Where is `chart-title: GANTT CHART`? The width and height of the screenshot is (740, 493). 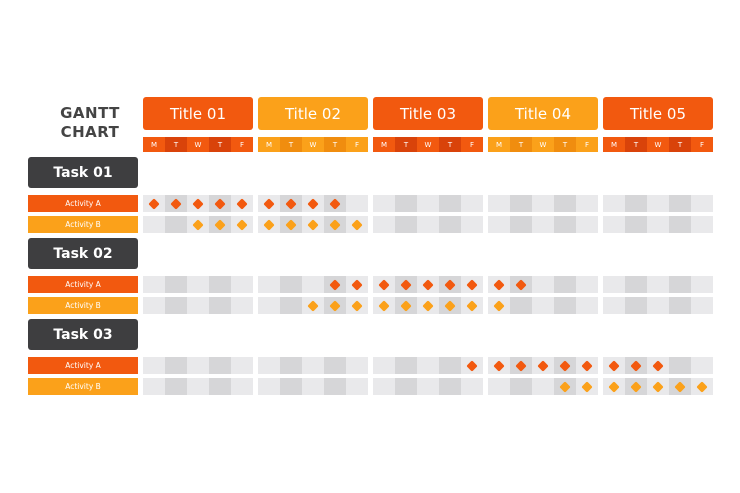
chart-title: GANTT CHART is located at coordinates (90, 123).